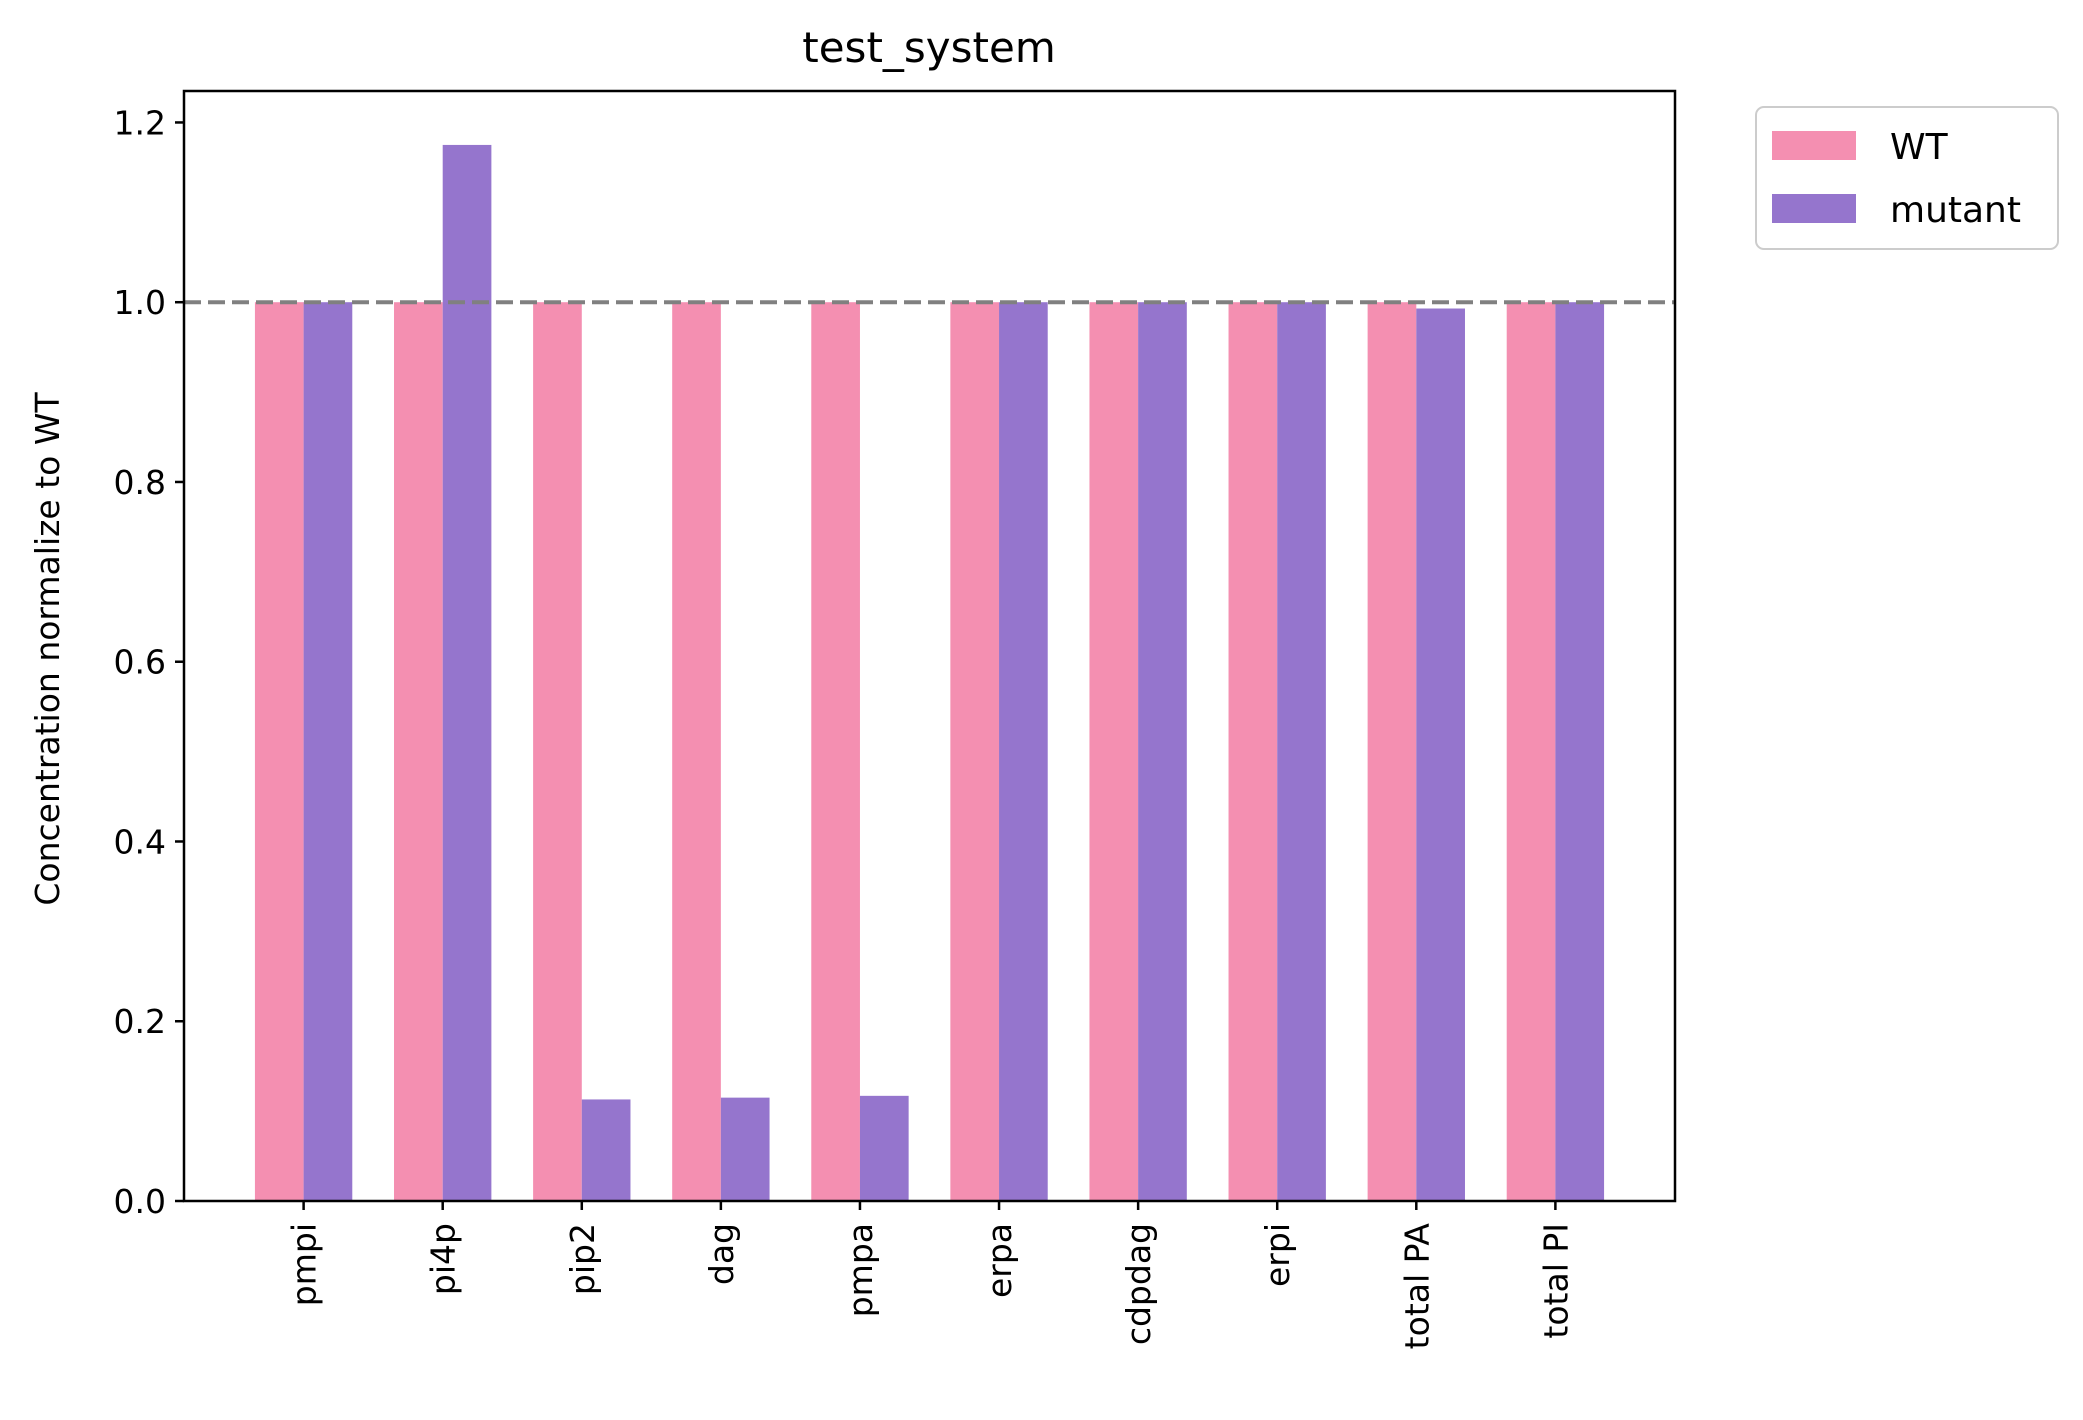 The height and width of the screenshot is (1420, 2083). I want to click on x-tick-label-pmpa: pmpa, so click(860, 1270).